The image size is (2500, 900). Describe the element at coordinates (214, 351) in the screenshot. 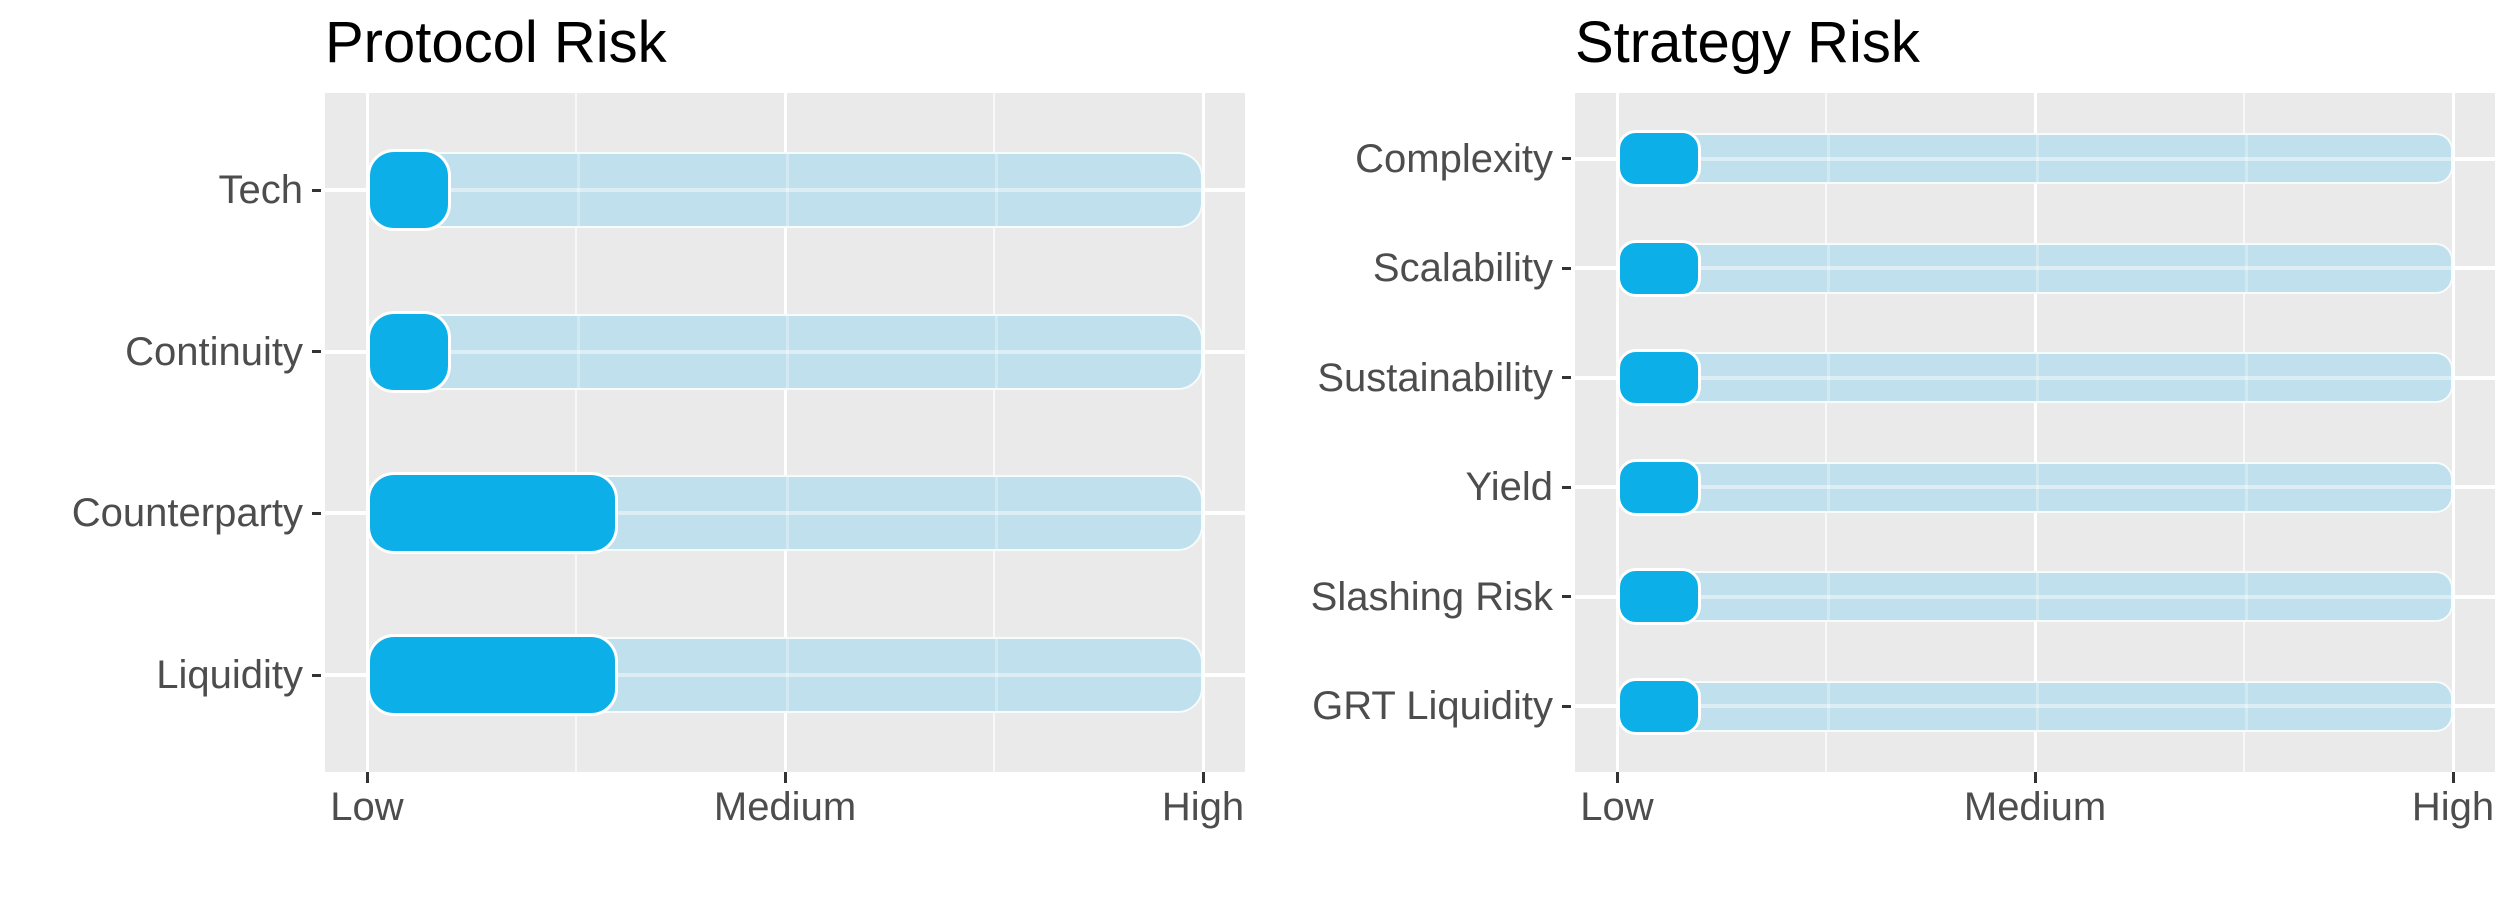

I see `y-axis-category-label: Continuity` at that location.